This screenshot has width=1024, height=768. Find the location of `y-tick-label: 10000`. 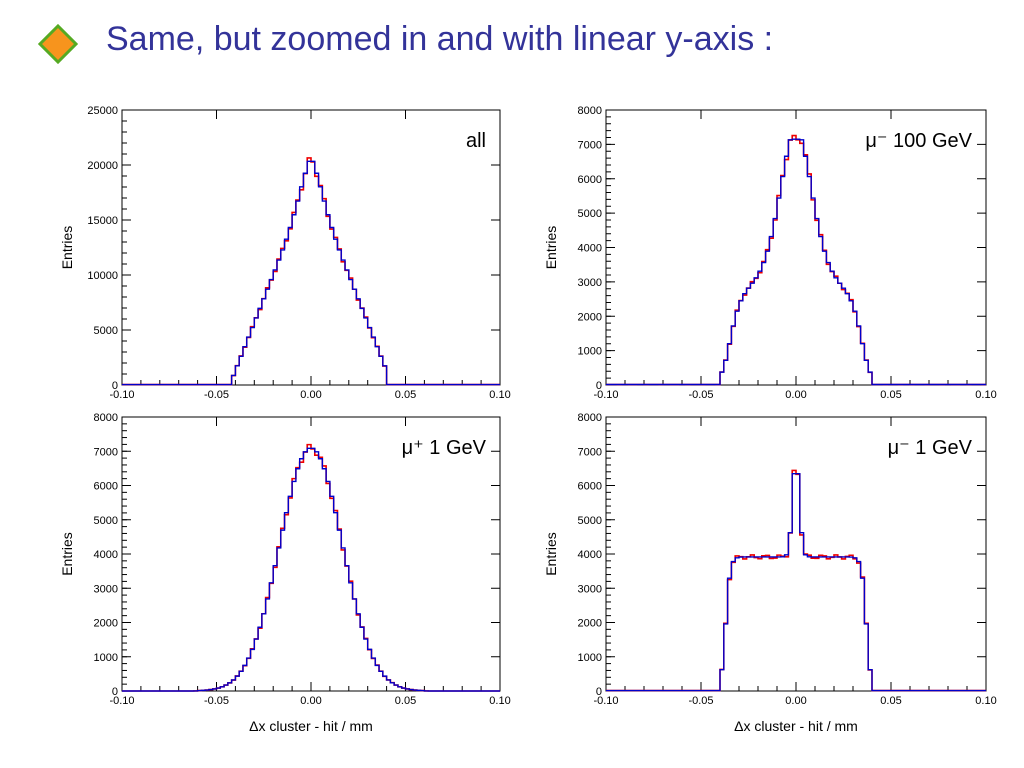

y-tick-label: 10000 is located at coordinates (102, 276).